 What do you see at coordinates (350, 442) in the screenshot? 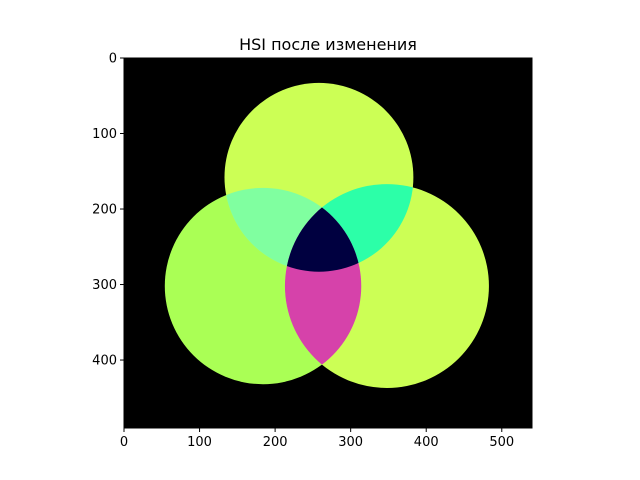
I see `x-tick-label: 300` at bounding box center [350, 442].